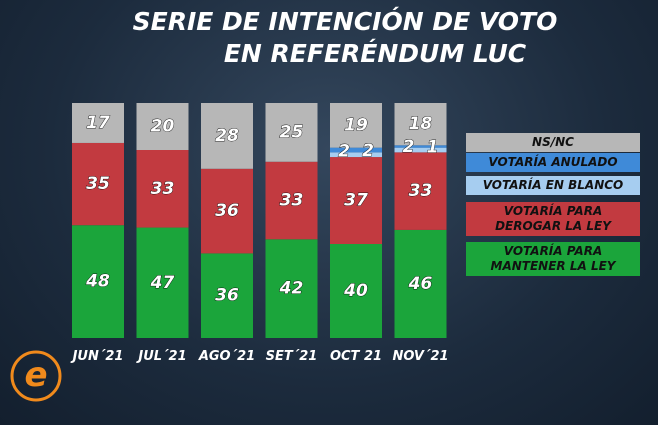 This screenshot has height=425, width=658. What do you see at coordinates (375, 53) in the screenshot?
I see `title-line: EN REFERÉNDUM LUC` at bounding box center [375, 53].